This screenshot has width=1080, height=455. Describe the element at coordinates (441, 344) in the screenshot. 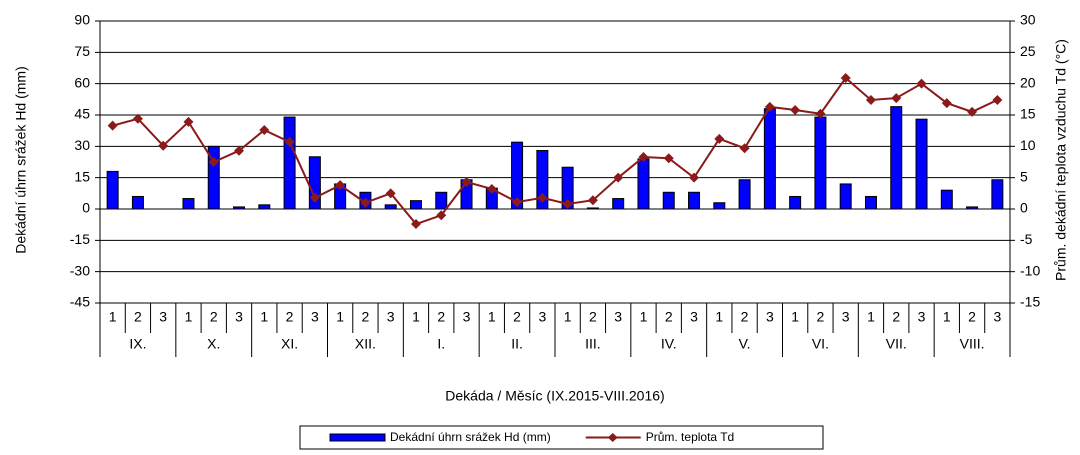

I see `group-label: I.` at that location.